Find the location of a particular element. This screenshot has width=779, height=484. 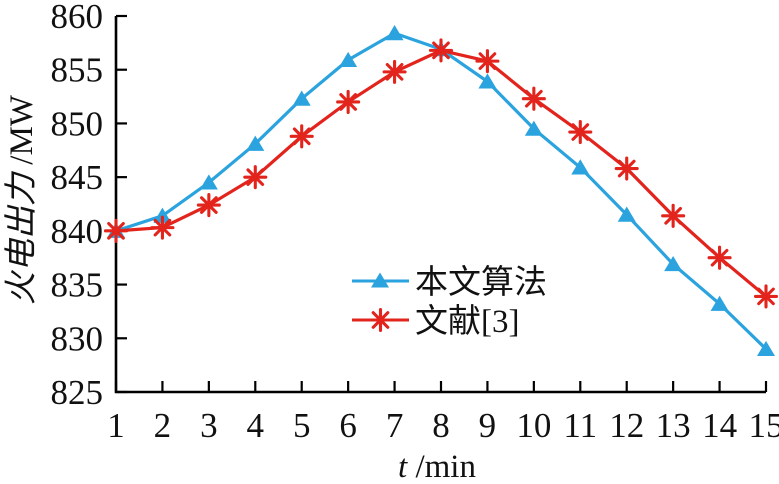

x-axis-title: t /min is located at coordinates (437, 466).